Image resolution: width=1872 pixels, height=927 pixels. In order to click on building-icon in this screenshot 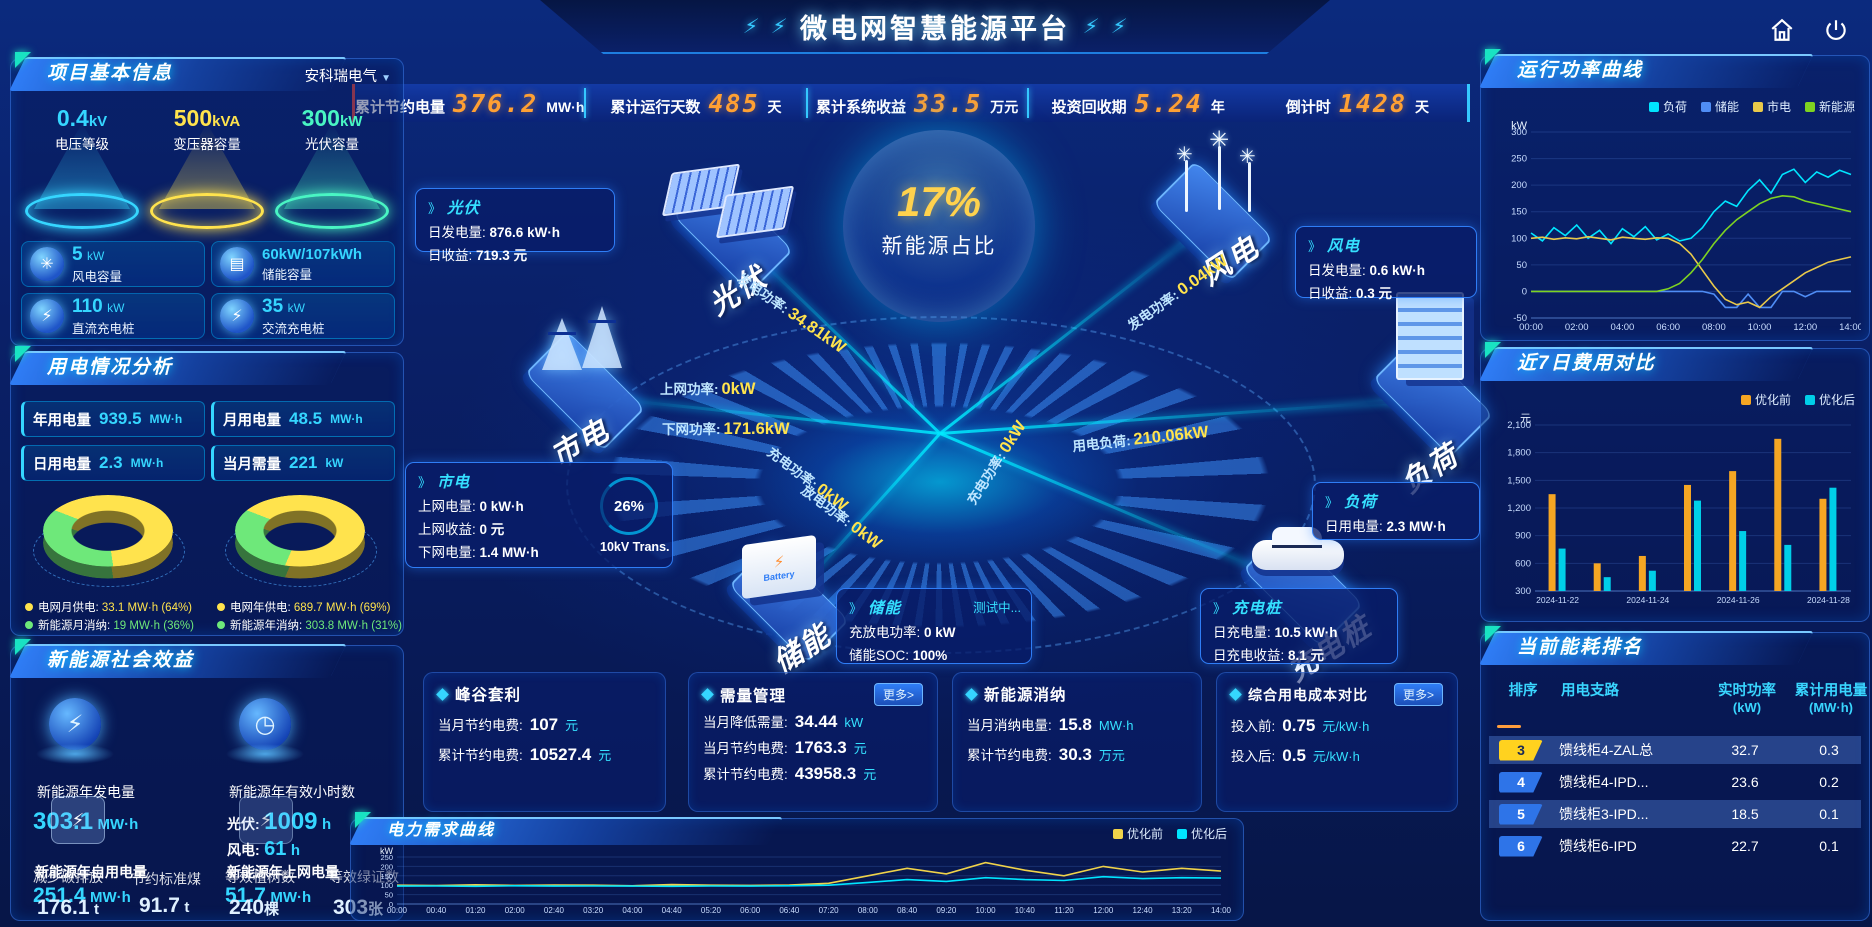, I will do `click(1430, 336)`.